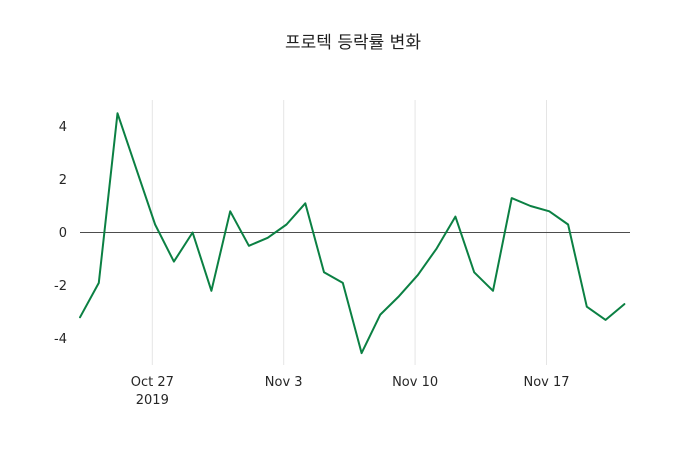  Describe the element at coordinates (63, 180) in the screenshot. I see `y-tick-label: 2` at that location.